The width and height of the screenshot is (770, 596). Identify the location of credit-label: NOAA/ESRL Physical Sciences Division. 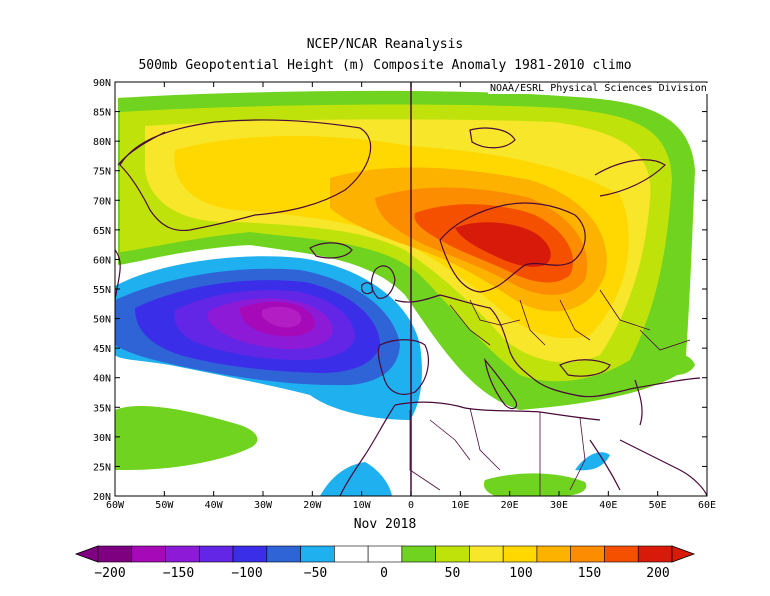
(598, 88).